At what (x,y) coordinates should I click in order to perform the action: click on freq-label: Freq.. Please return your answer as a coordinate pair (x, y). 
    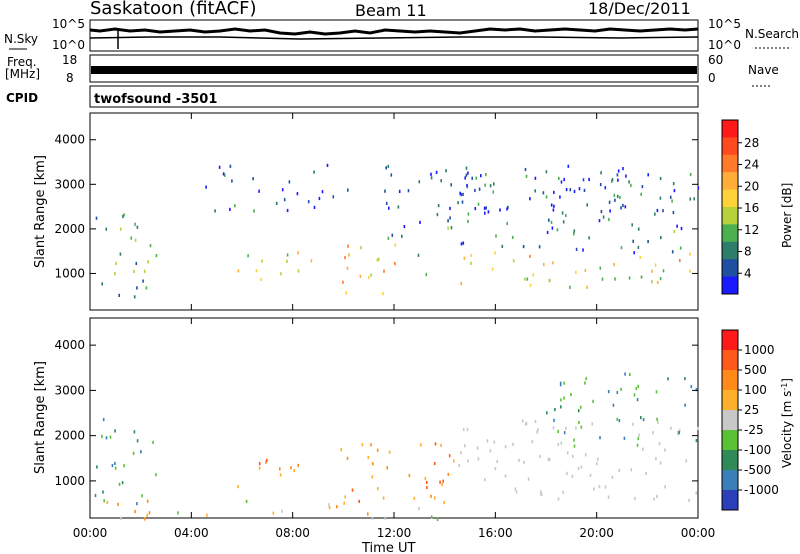
    Looking at the image, I should click on (22, 62).